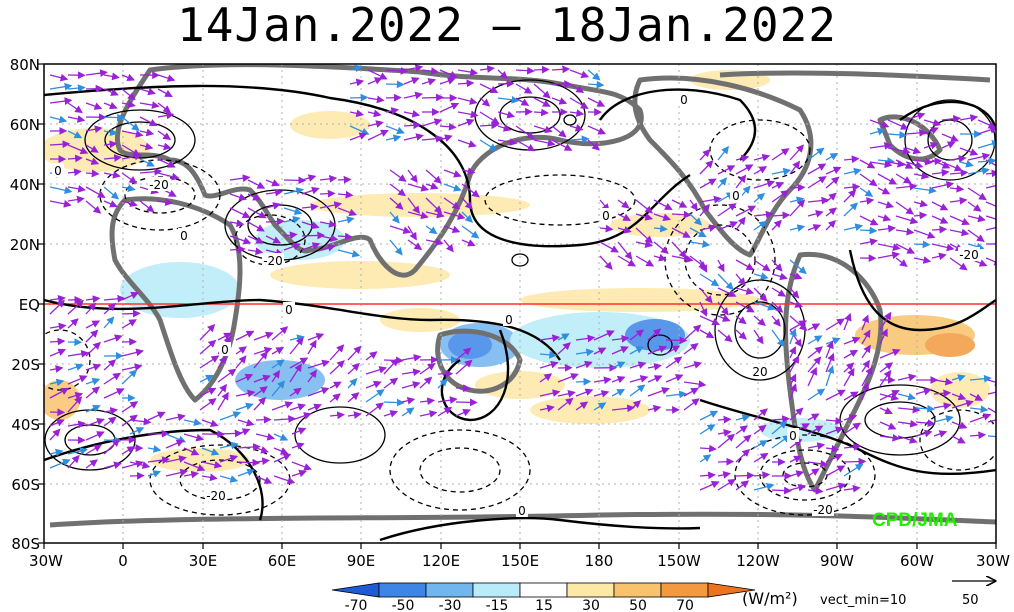 The width and height of the screenshot is (1014, 612). What do you see at coordinates (25, 125) in the screenshot?
I see `lat-label: 60N` at bounding box center [25, 125].